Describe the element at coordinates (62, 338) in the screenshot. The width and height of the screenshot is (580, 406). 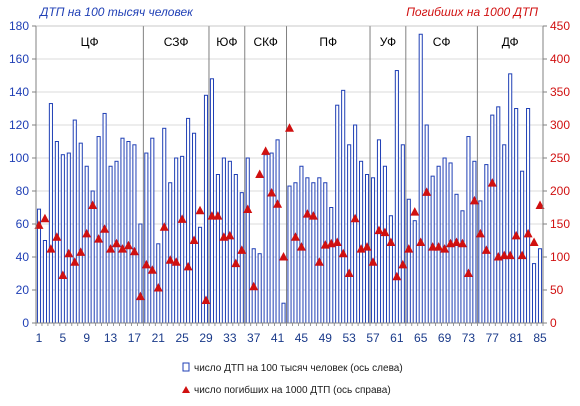
I see `x-tick-label: 5` at that location.